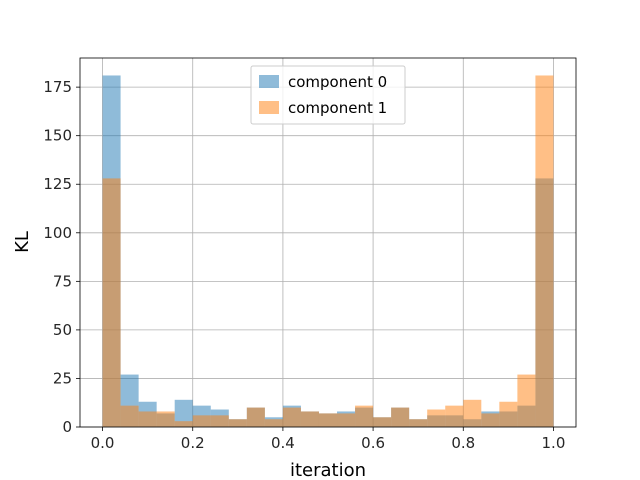 Image resolution: width=640 pixels, height=480 pixels. Describe the element at coordinates (283, 443) in the screenshot. I see `x-tick-label: 0.4` at that location.